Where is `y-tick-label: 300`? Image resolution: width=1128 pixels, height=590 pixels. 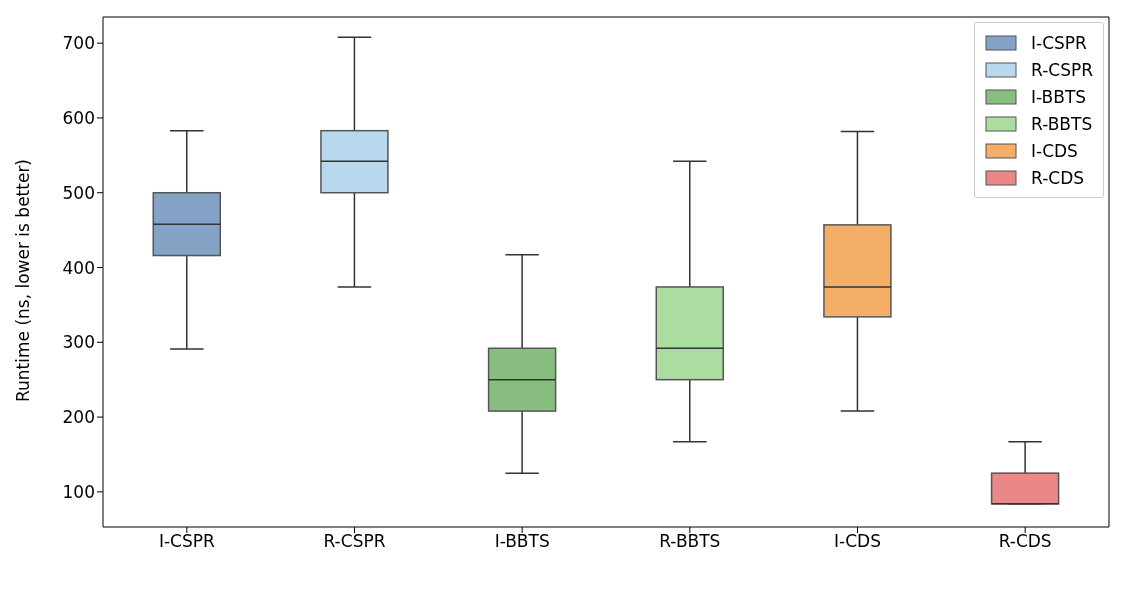
y-tick-label: 300 is located at coordinates (78, 342).